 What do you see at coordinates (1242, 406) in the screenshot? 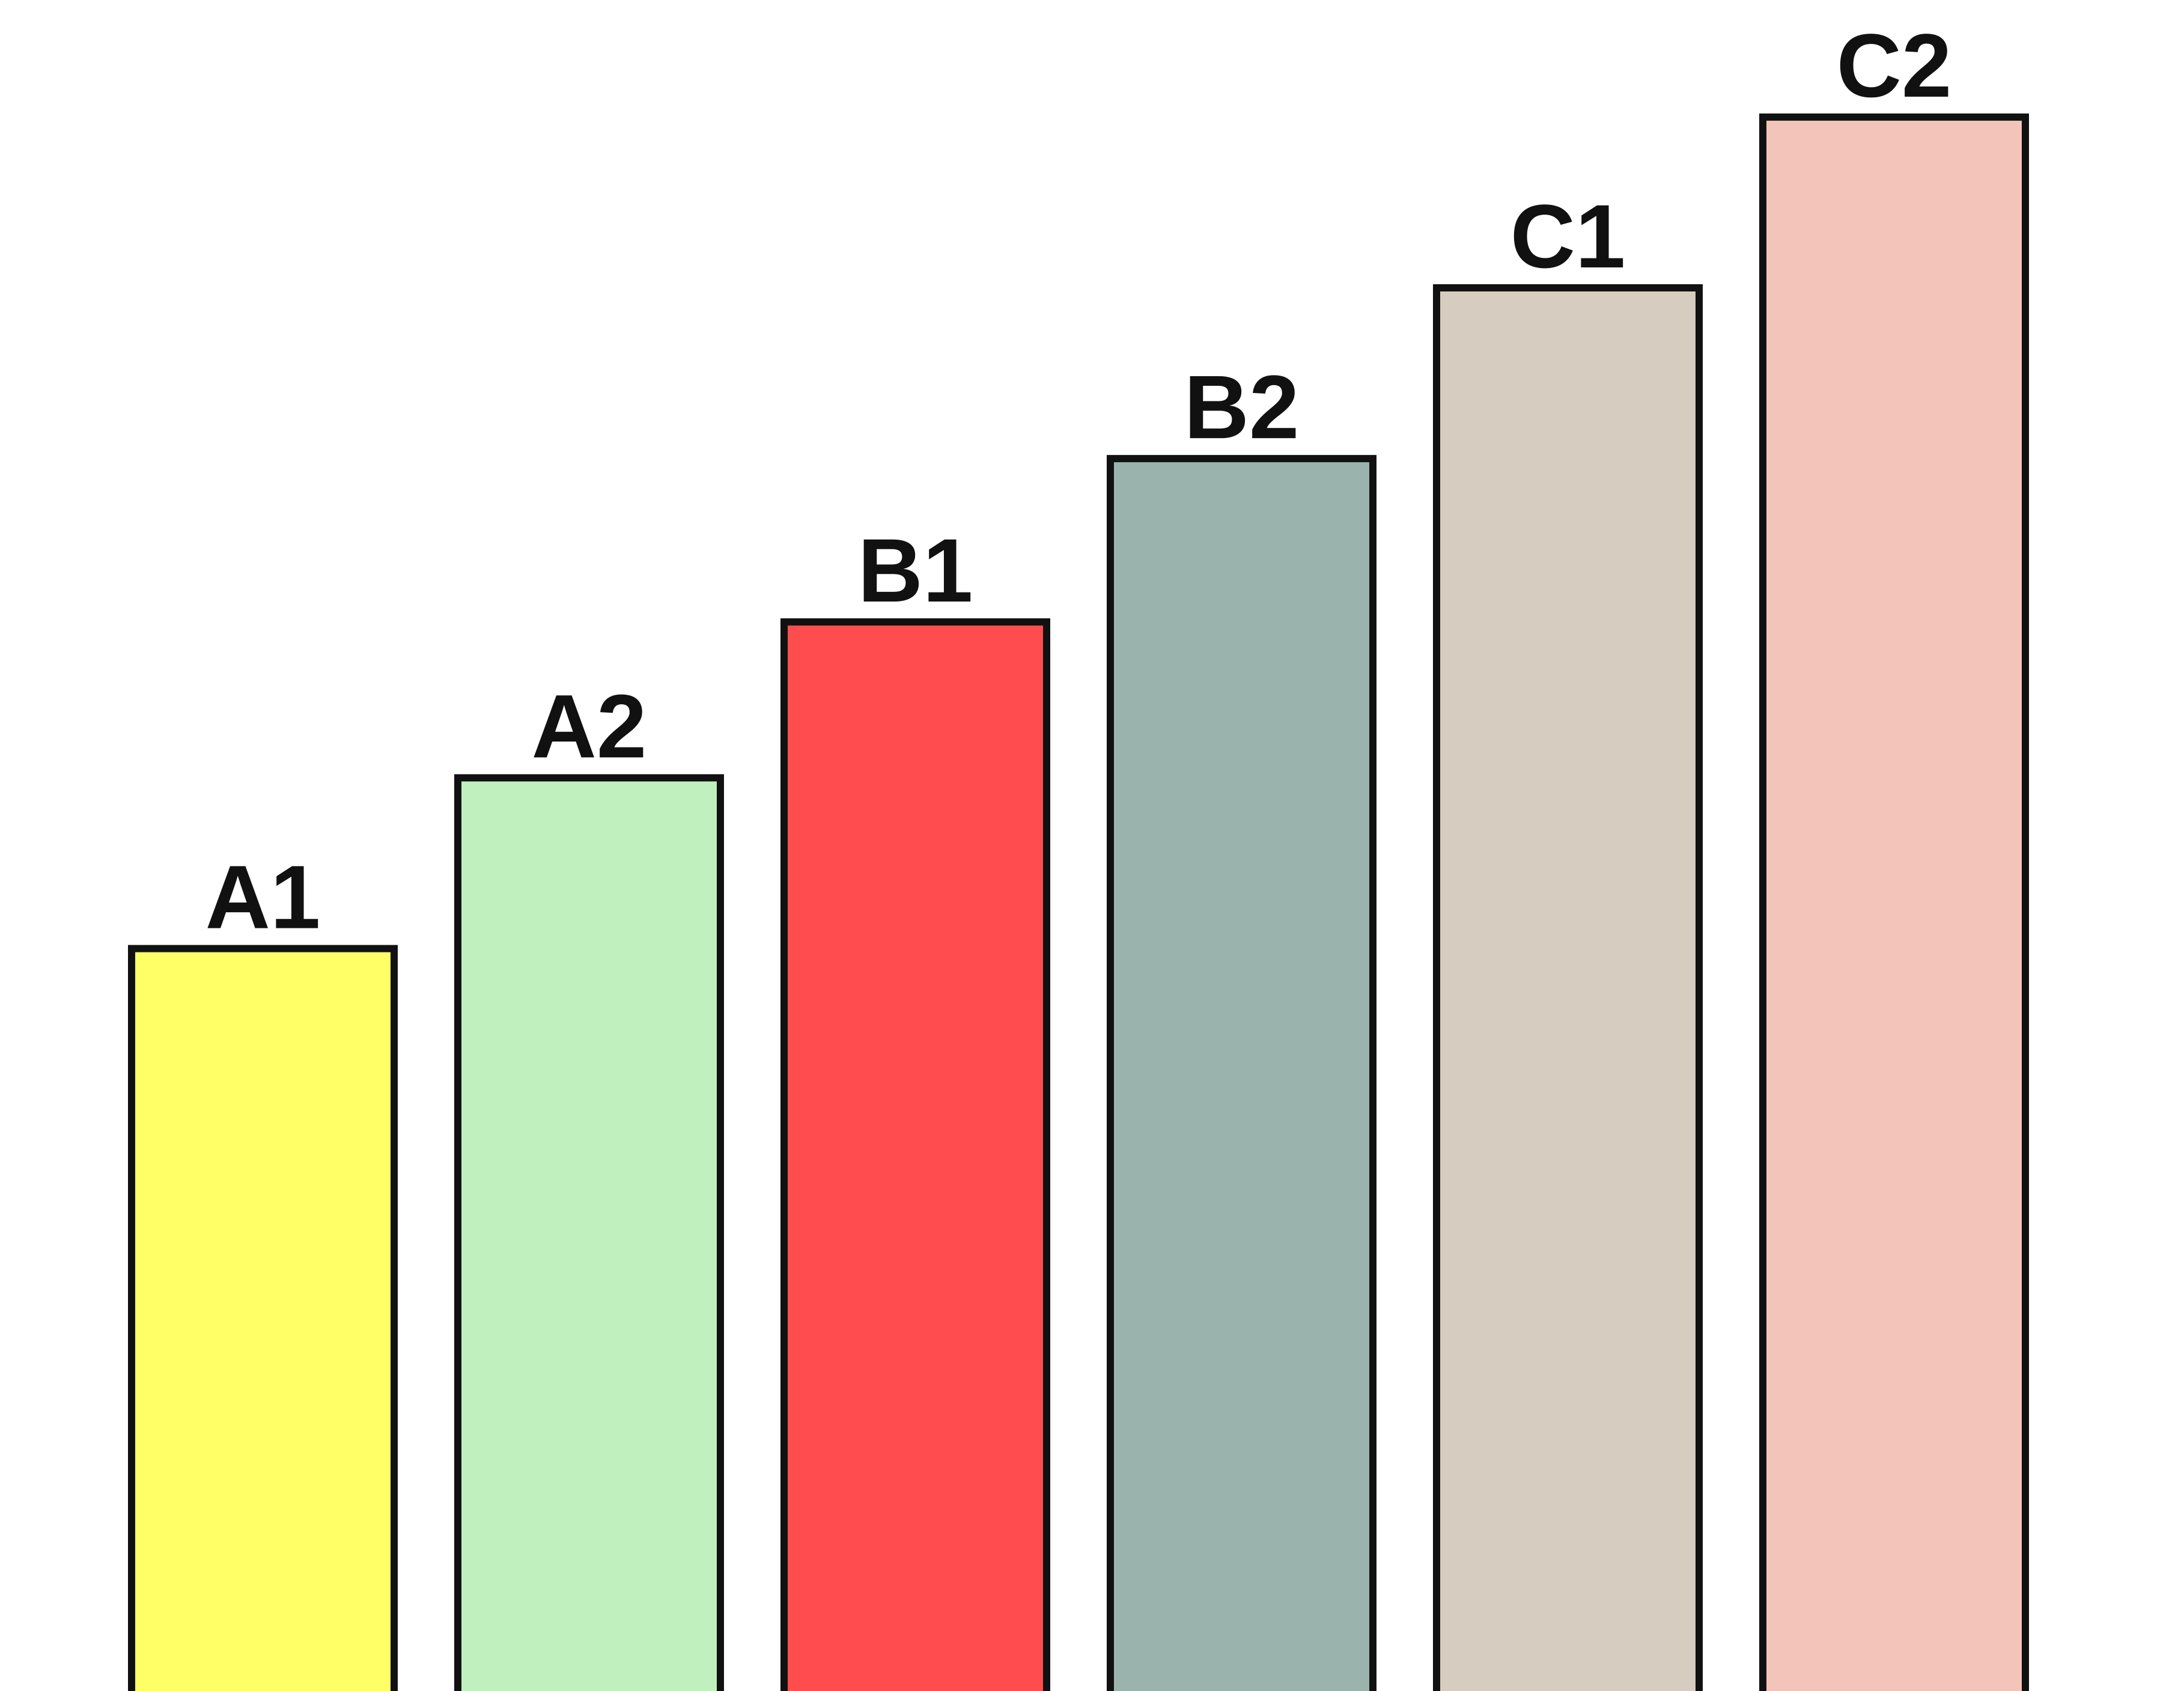
I see `bar-label-b2: B2` at bounding box center [1242, 406].